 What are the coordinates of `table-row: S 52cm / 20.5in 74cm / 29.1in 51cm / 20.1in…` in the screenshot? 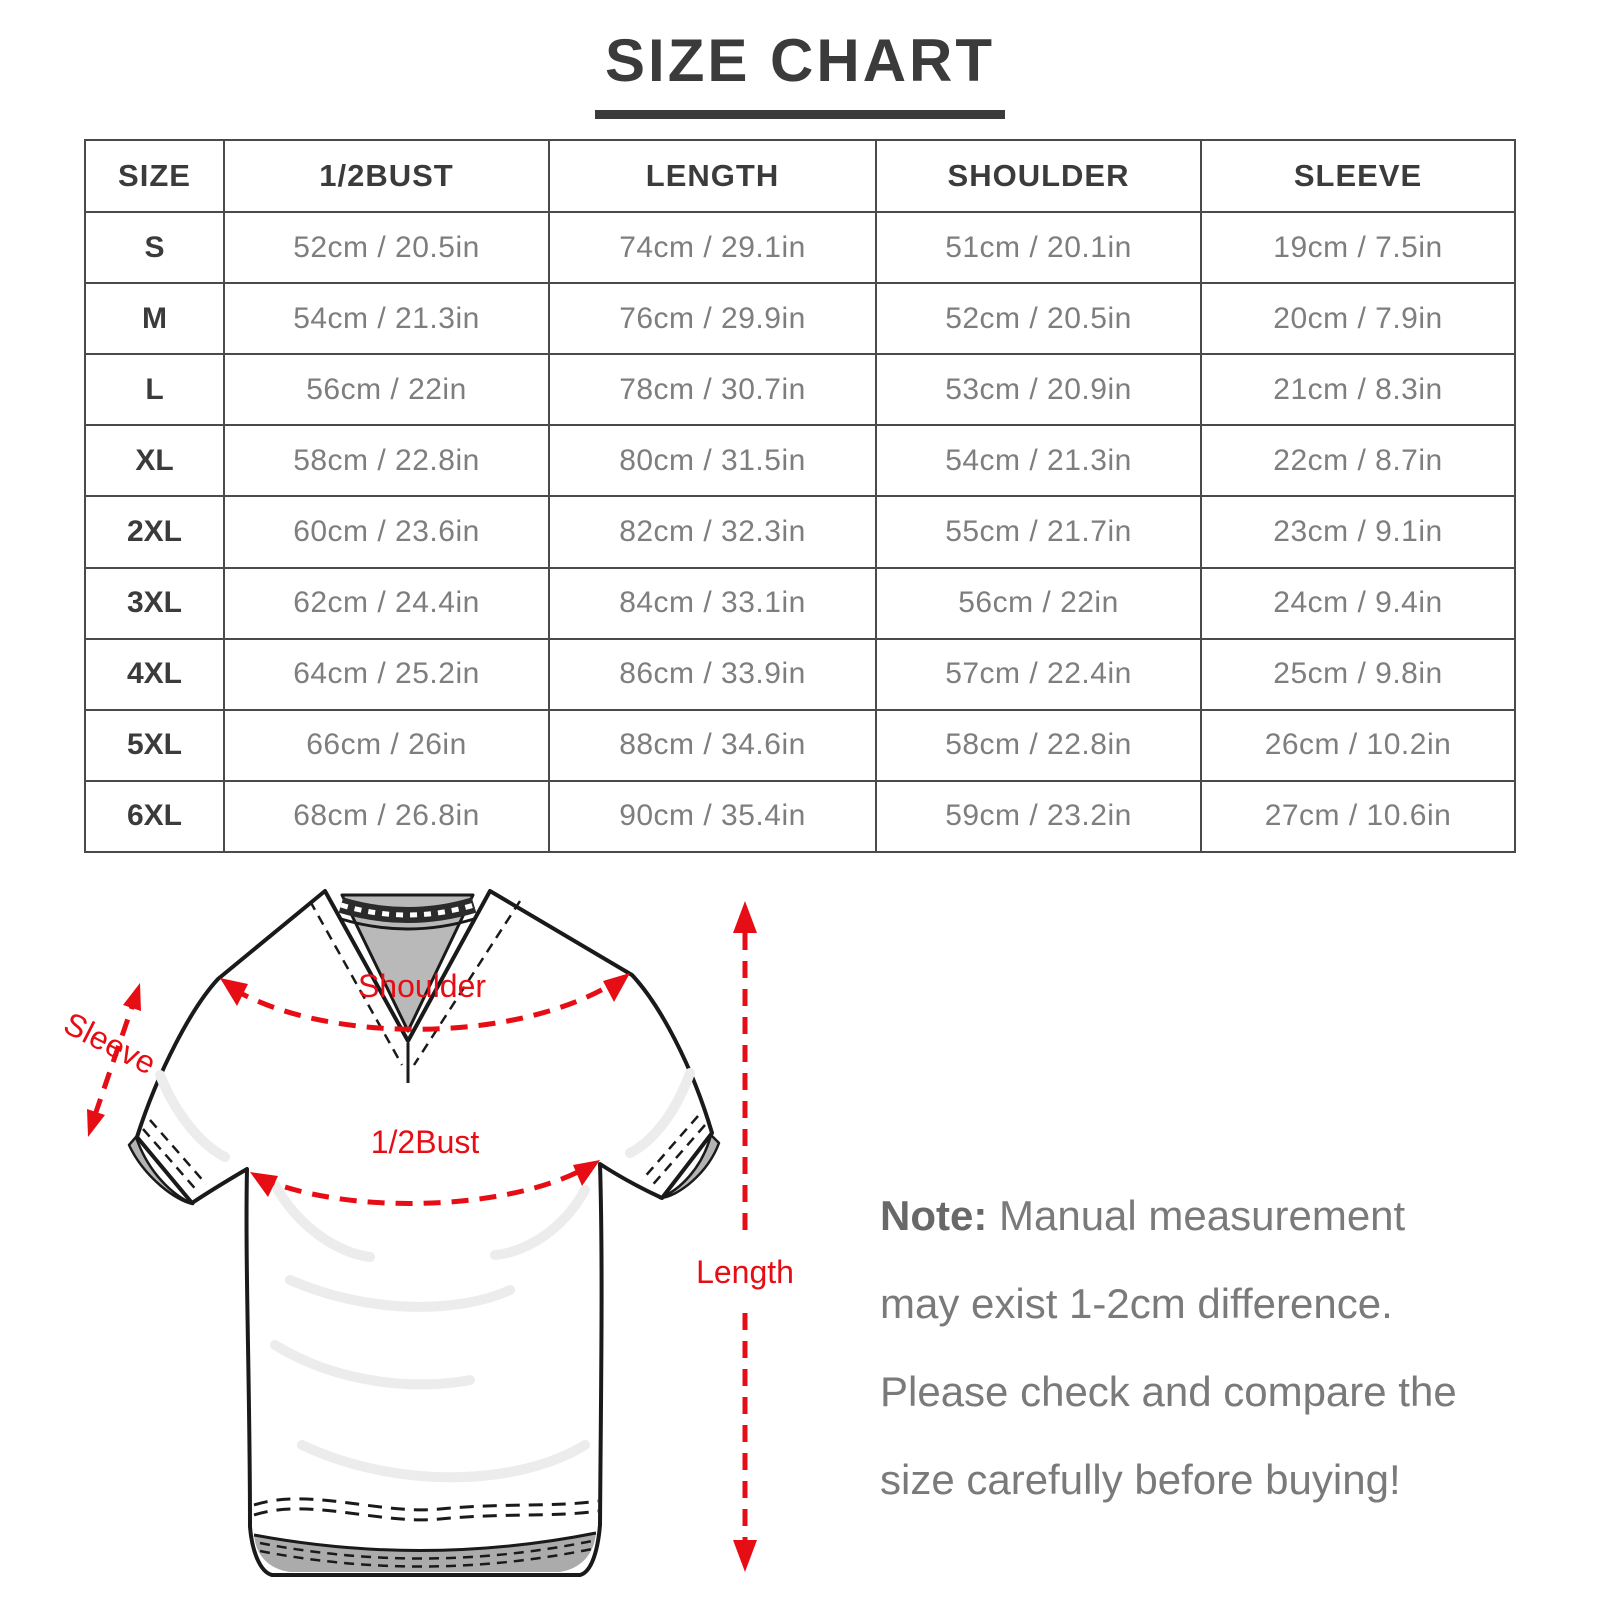 It's located at (800, 247).